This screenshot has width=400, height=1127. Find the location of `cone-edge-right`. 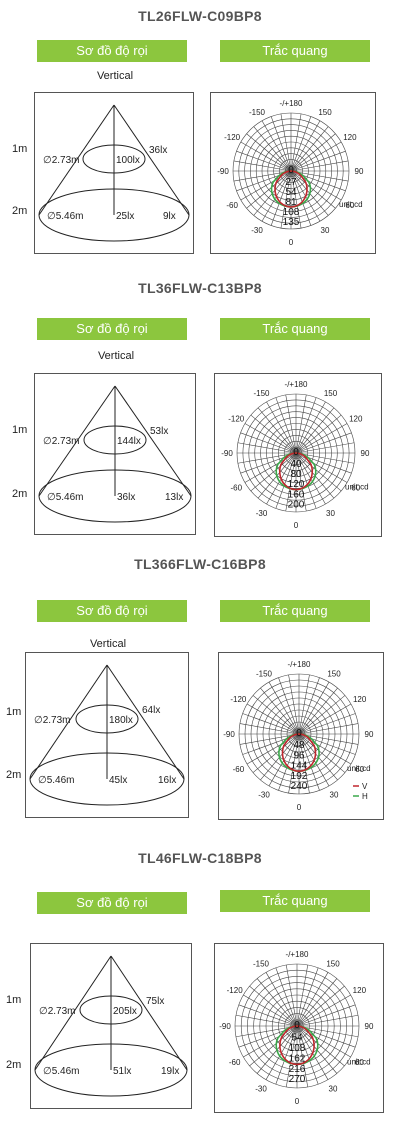

cone-edge-right is located at coordinates (151, 160).